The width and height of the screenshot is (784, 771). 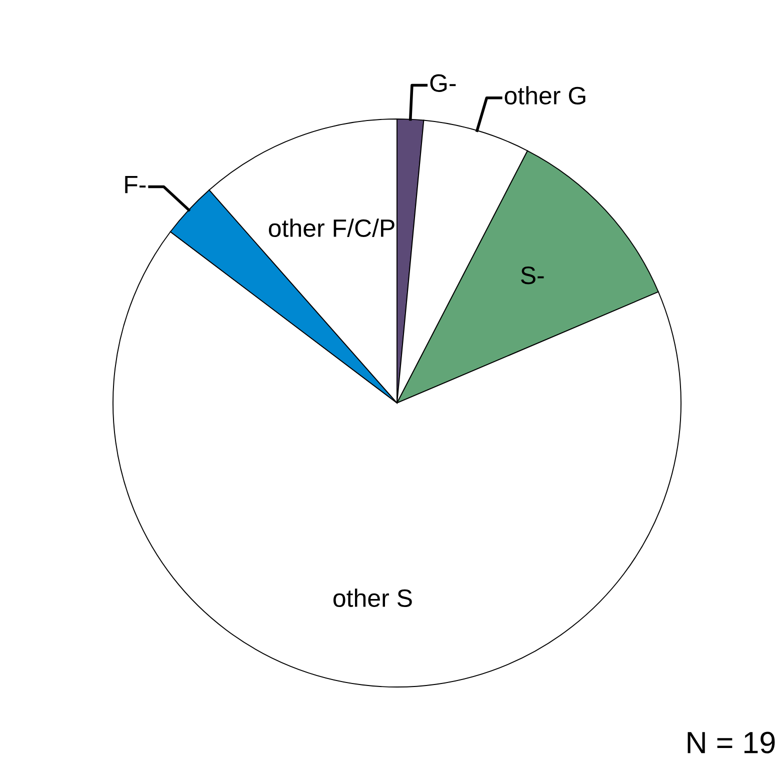 What do you see at coordinates (545, 95) in the screenshot?
I see `slice-label: other G` at bounding box center [545, 95].